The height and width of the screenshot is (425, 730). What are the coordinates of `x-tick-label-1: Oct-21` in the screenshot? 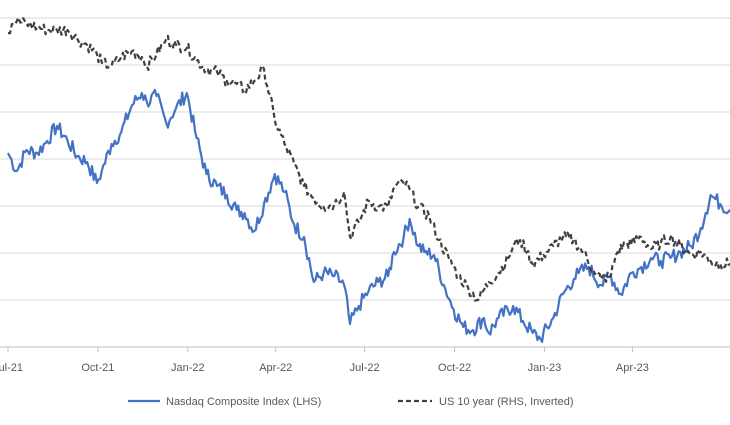 It's located at (97, 368).